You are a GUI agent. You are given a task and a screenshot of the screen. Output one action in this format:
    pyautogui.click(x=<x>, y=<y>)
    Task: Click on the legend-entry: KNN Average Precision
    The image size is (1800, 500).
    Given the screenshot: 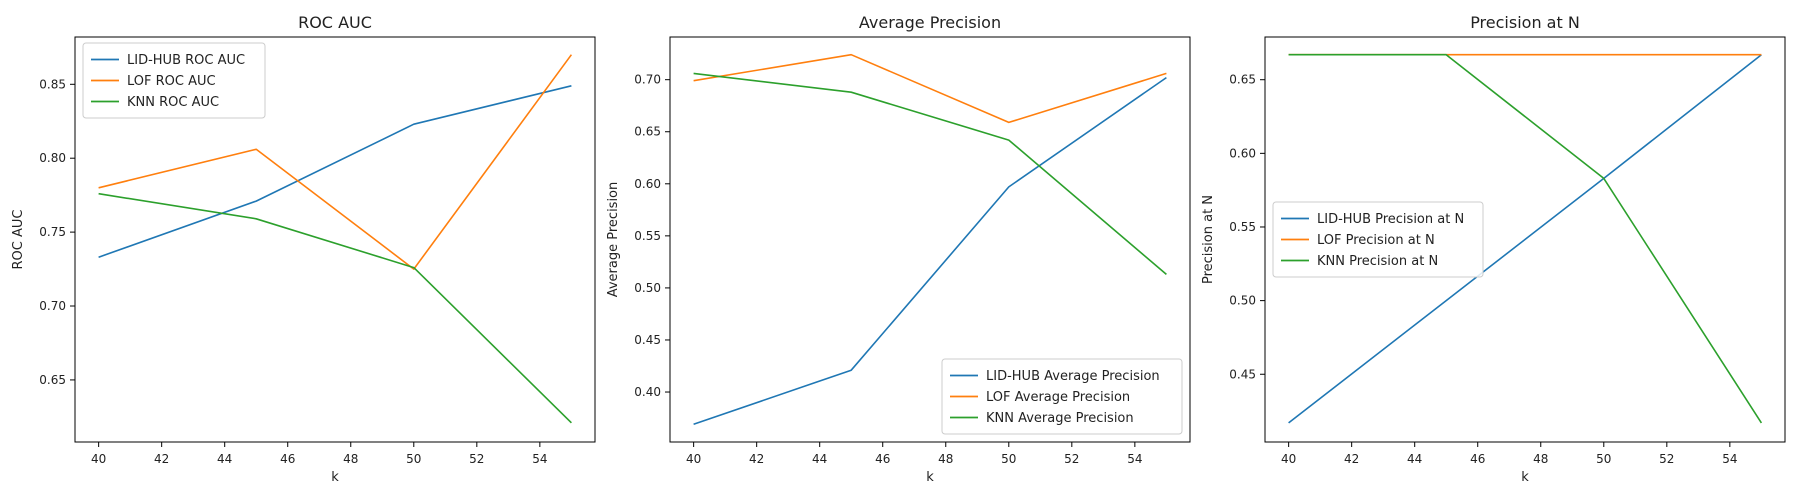 What is the action you would take?
    pyautogui.click(x=1060, y=418)
    